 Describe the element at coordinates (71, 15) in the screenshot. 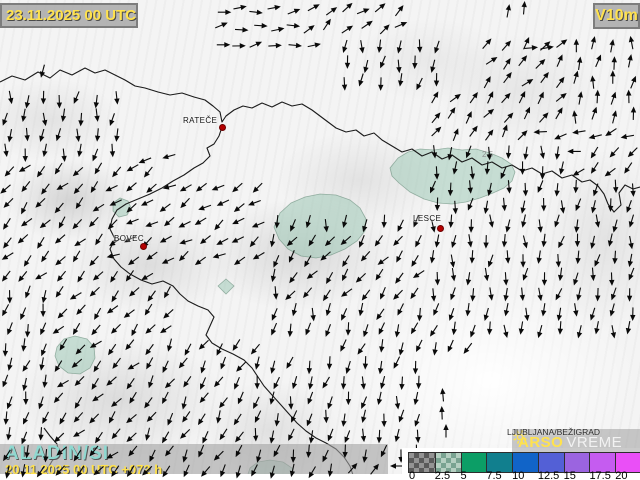

I see `valid-time-label: 23.11.2025 00 UTC` at that location.